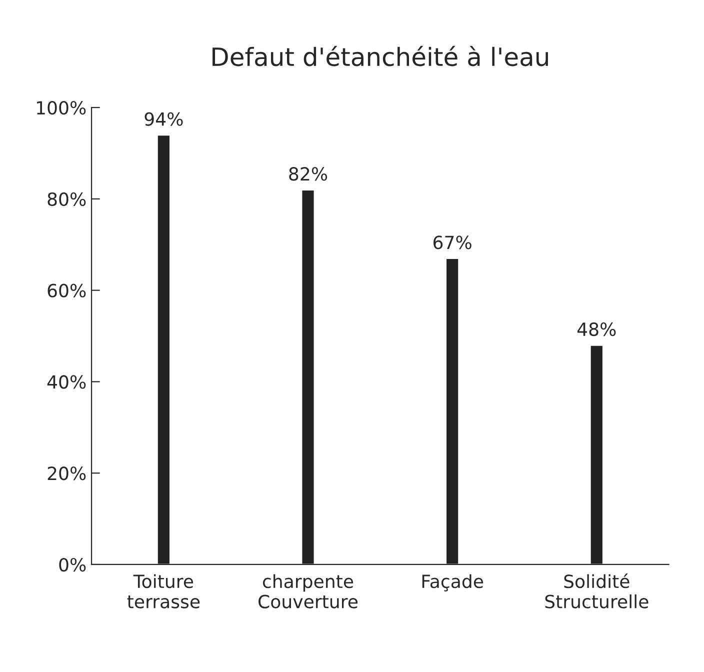 This screenshot has width=704, height=672. What do you see at coordinates (308, 174) in the screenshot?
I see `data-label: 82%` at bounding box center [308, 174].